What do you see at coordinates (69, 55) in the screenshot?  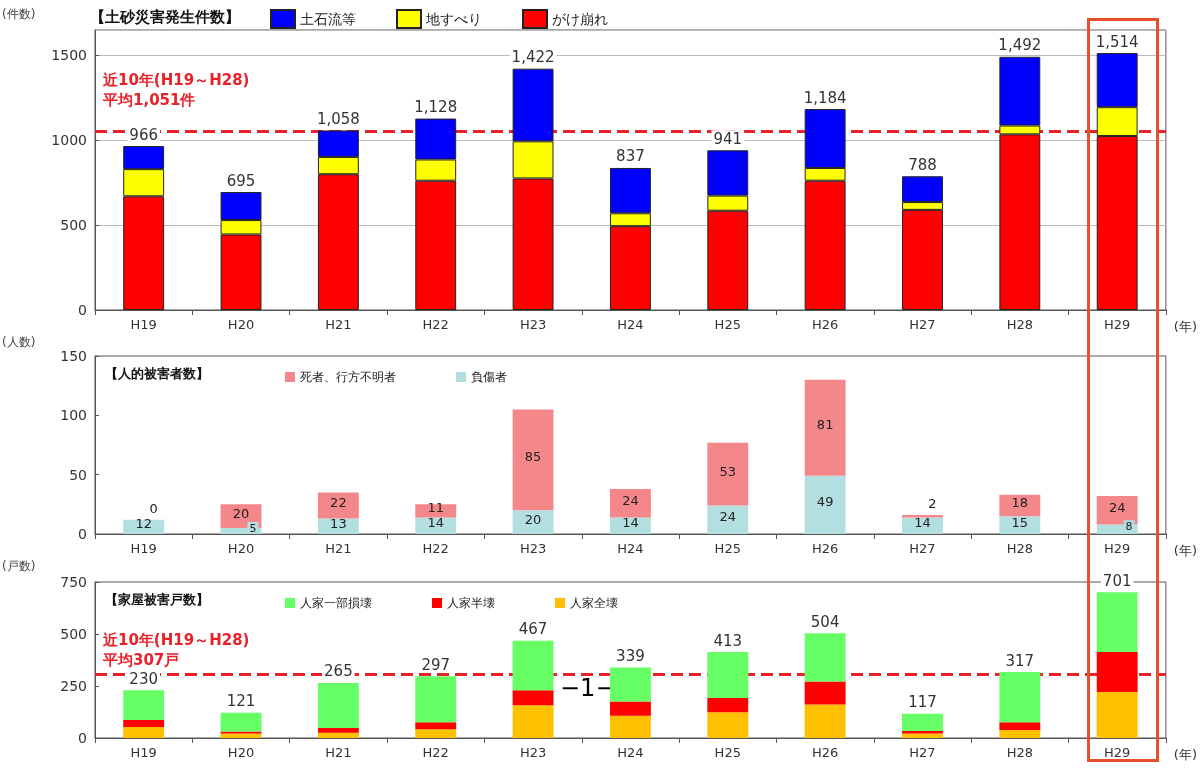 I see `y-tick-label: 1500` at bounding box center [69, 55].